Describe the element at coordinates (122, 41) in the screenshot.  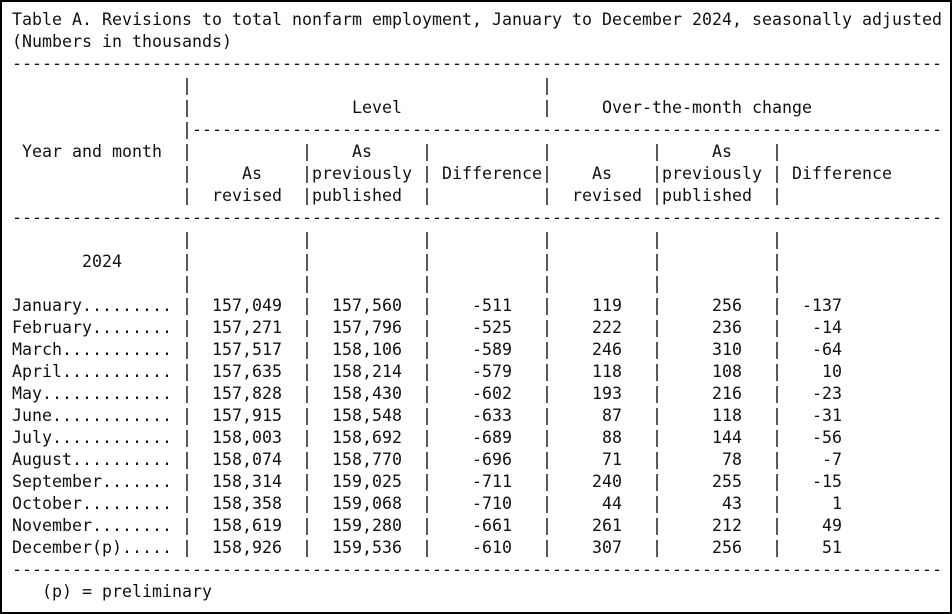
I see `table-title-line2: (Numbers in thousands)` at that location.